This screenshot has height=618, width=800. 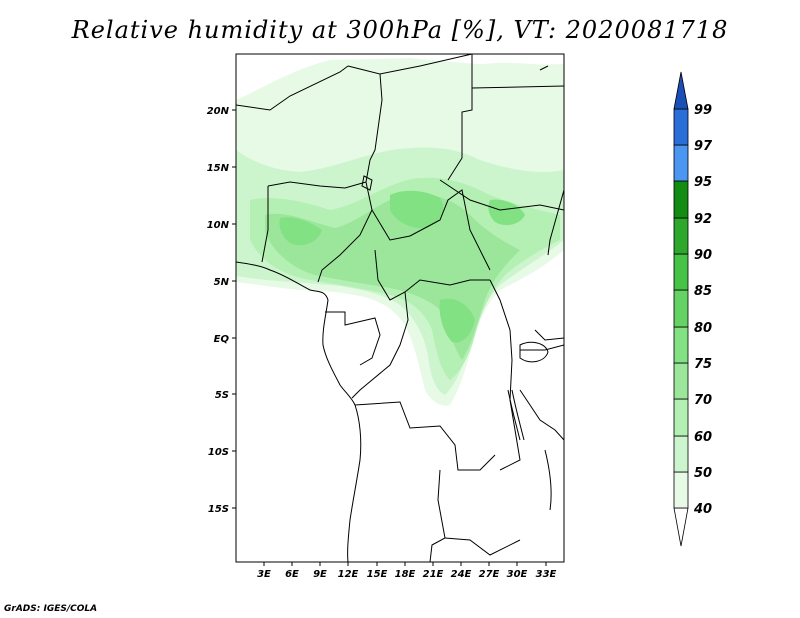 What do you see at coordinates (541, 385) in the screenshot?
I see `border-east-africa` at bounding box center [541, 385].